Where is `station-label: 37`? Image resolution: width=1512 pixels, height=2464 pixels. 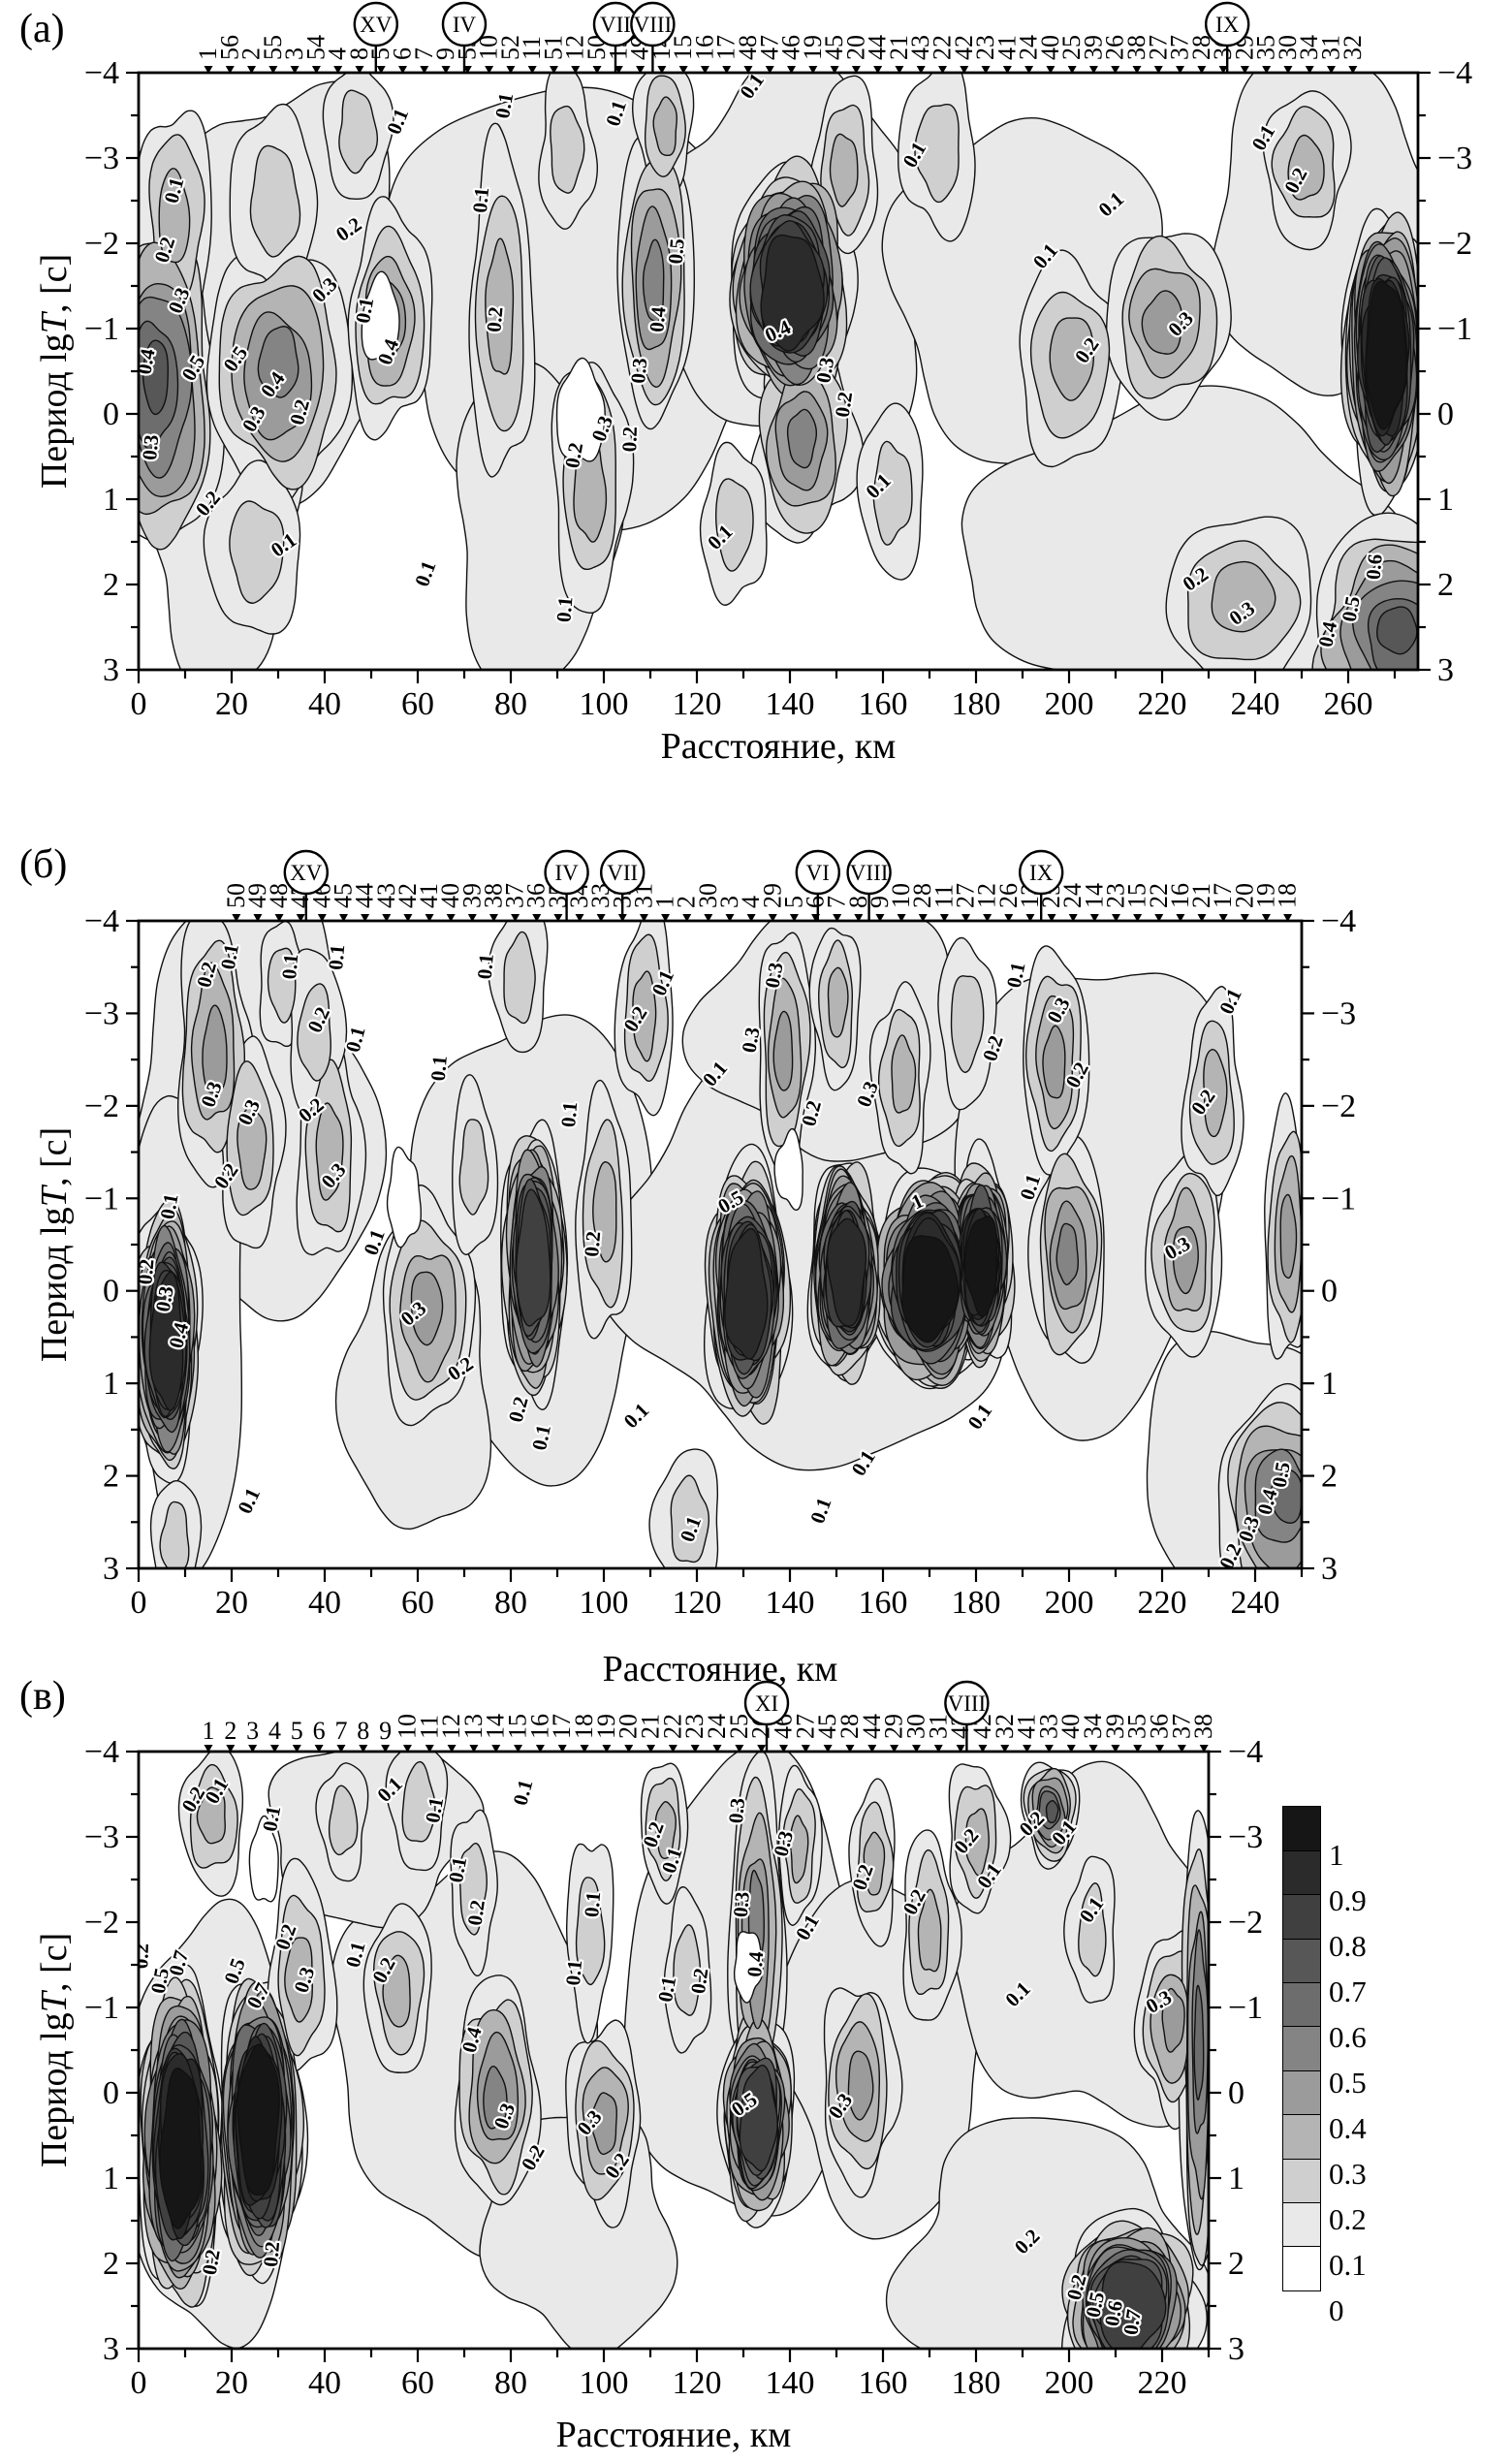
station-label: 37 is located at coordinates (515, 895).